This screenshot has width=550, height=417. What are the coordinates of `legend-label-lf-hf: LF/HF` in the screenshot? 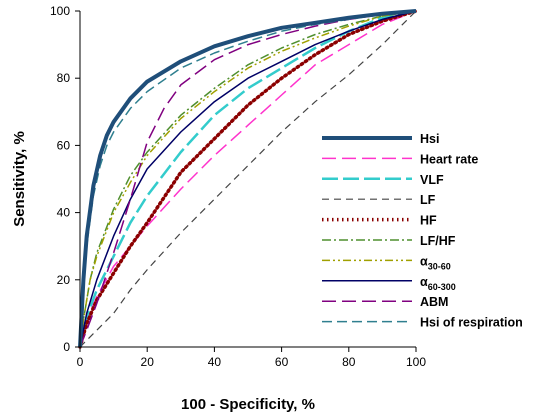 It's located at (438, 241).